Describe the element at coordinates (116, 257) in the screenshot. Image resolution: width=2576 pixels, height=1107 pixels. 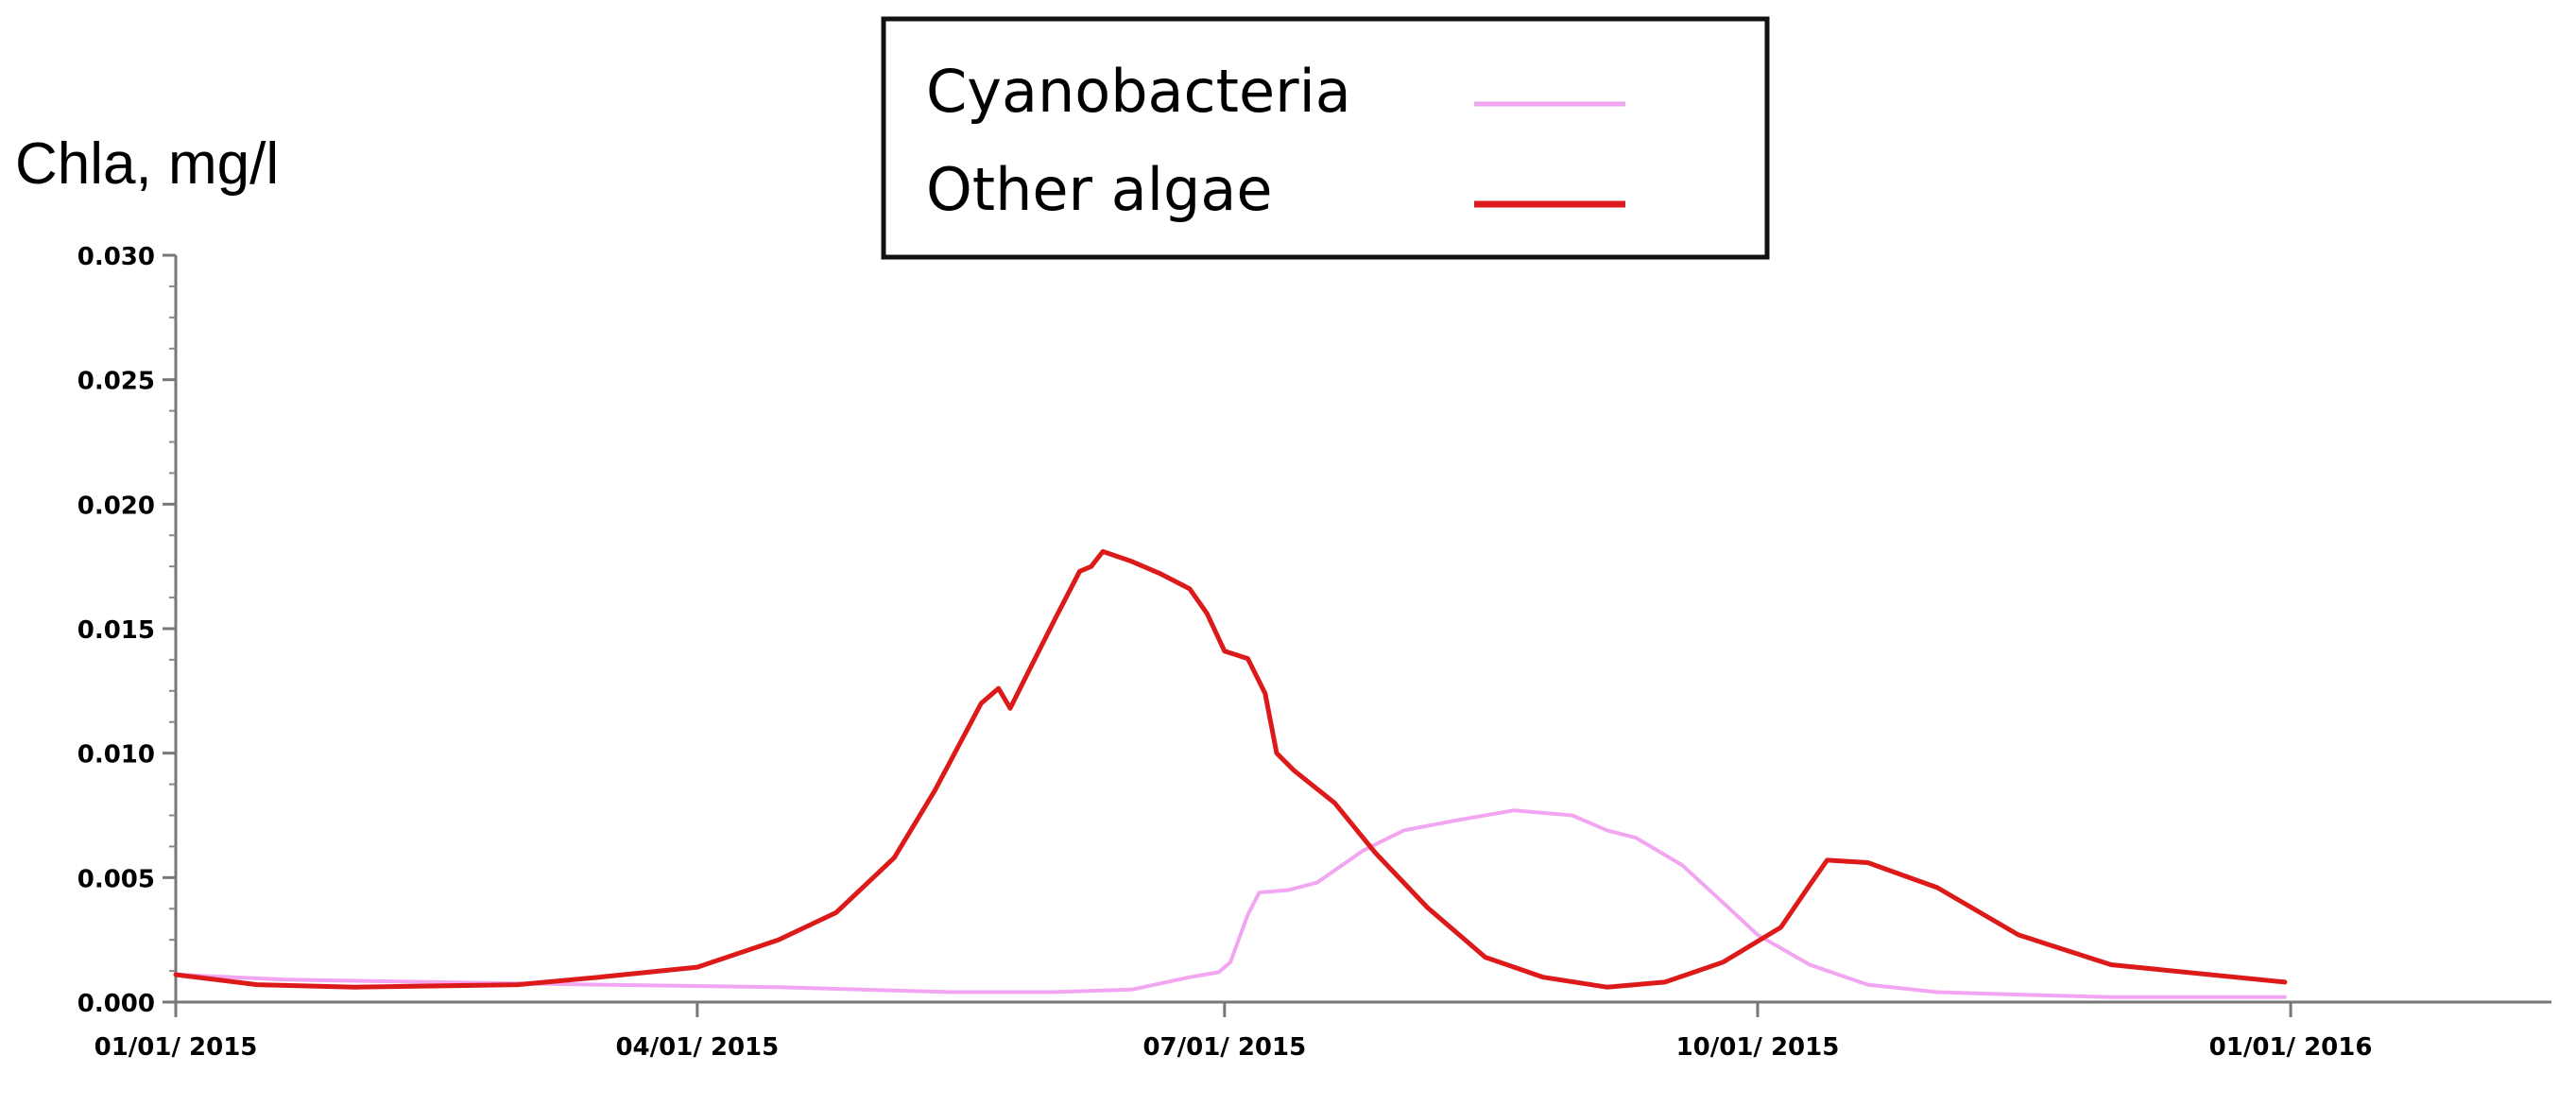
I see `y-tick-label: 0.030` at that location.